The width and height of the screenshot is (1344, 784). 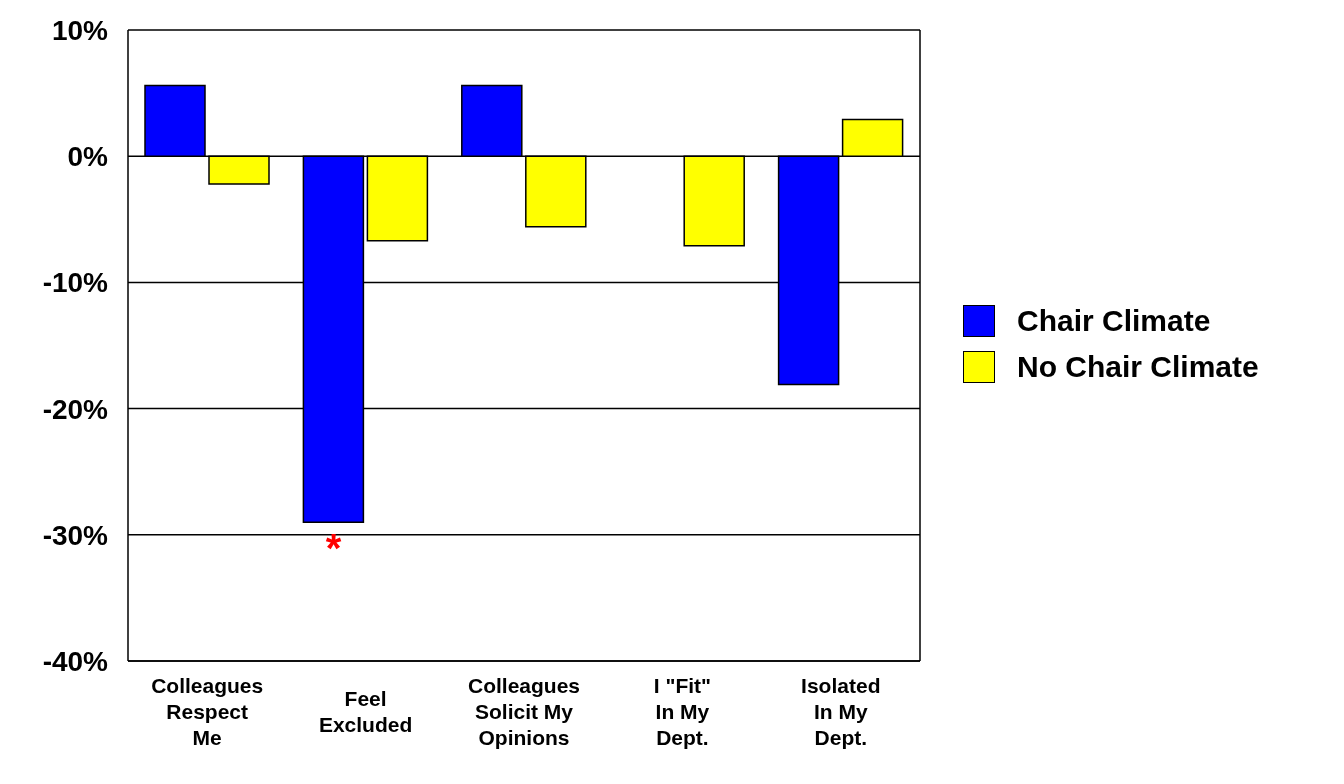 What do you see at coordinates (333, 548) in the screenshot?
I see `annotation: *` at bounding box center [333, 548].